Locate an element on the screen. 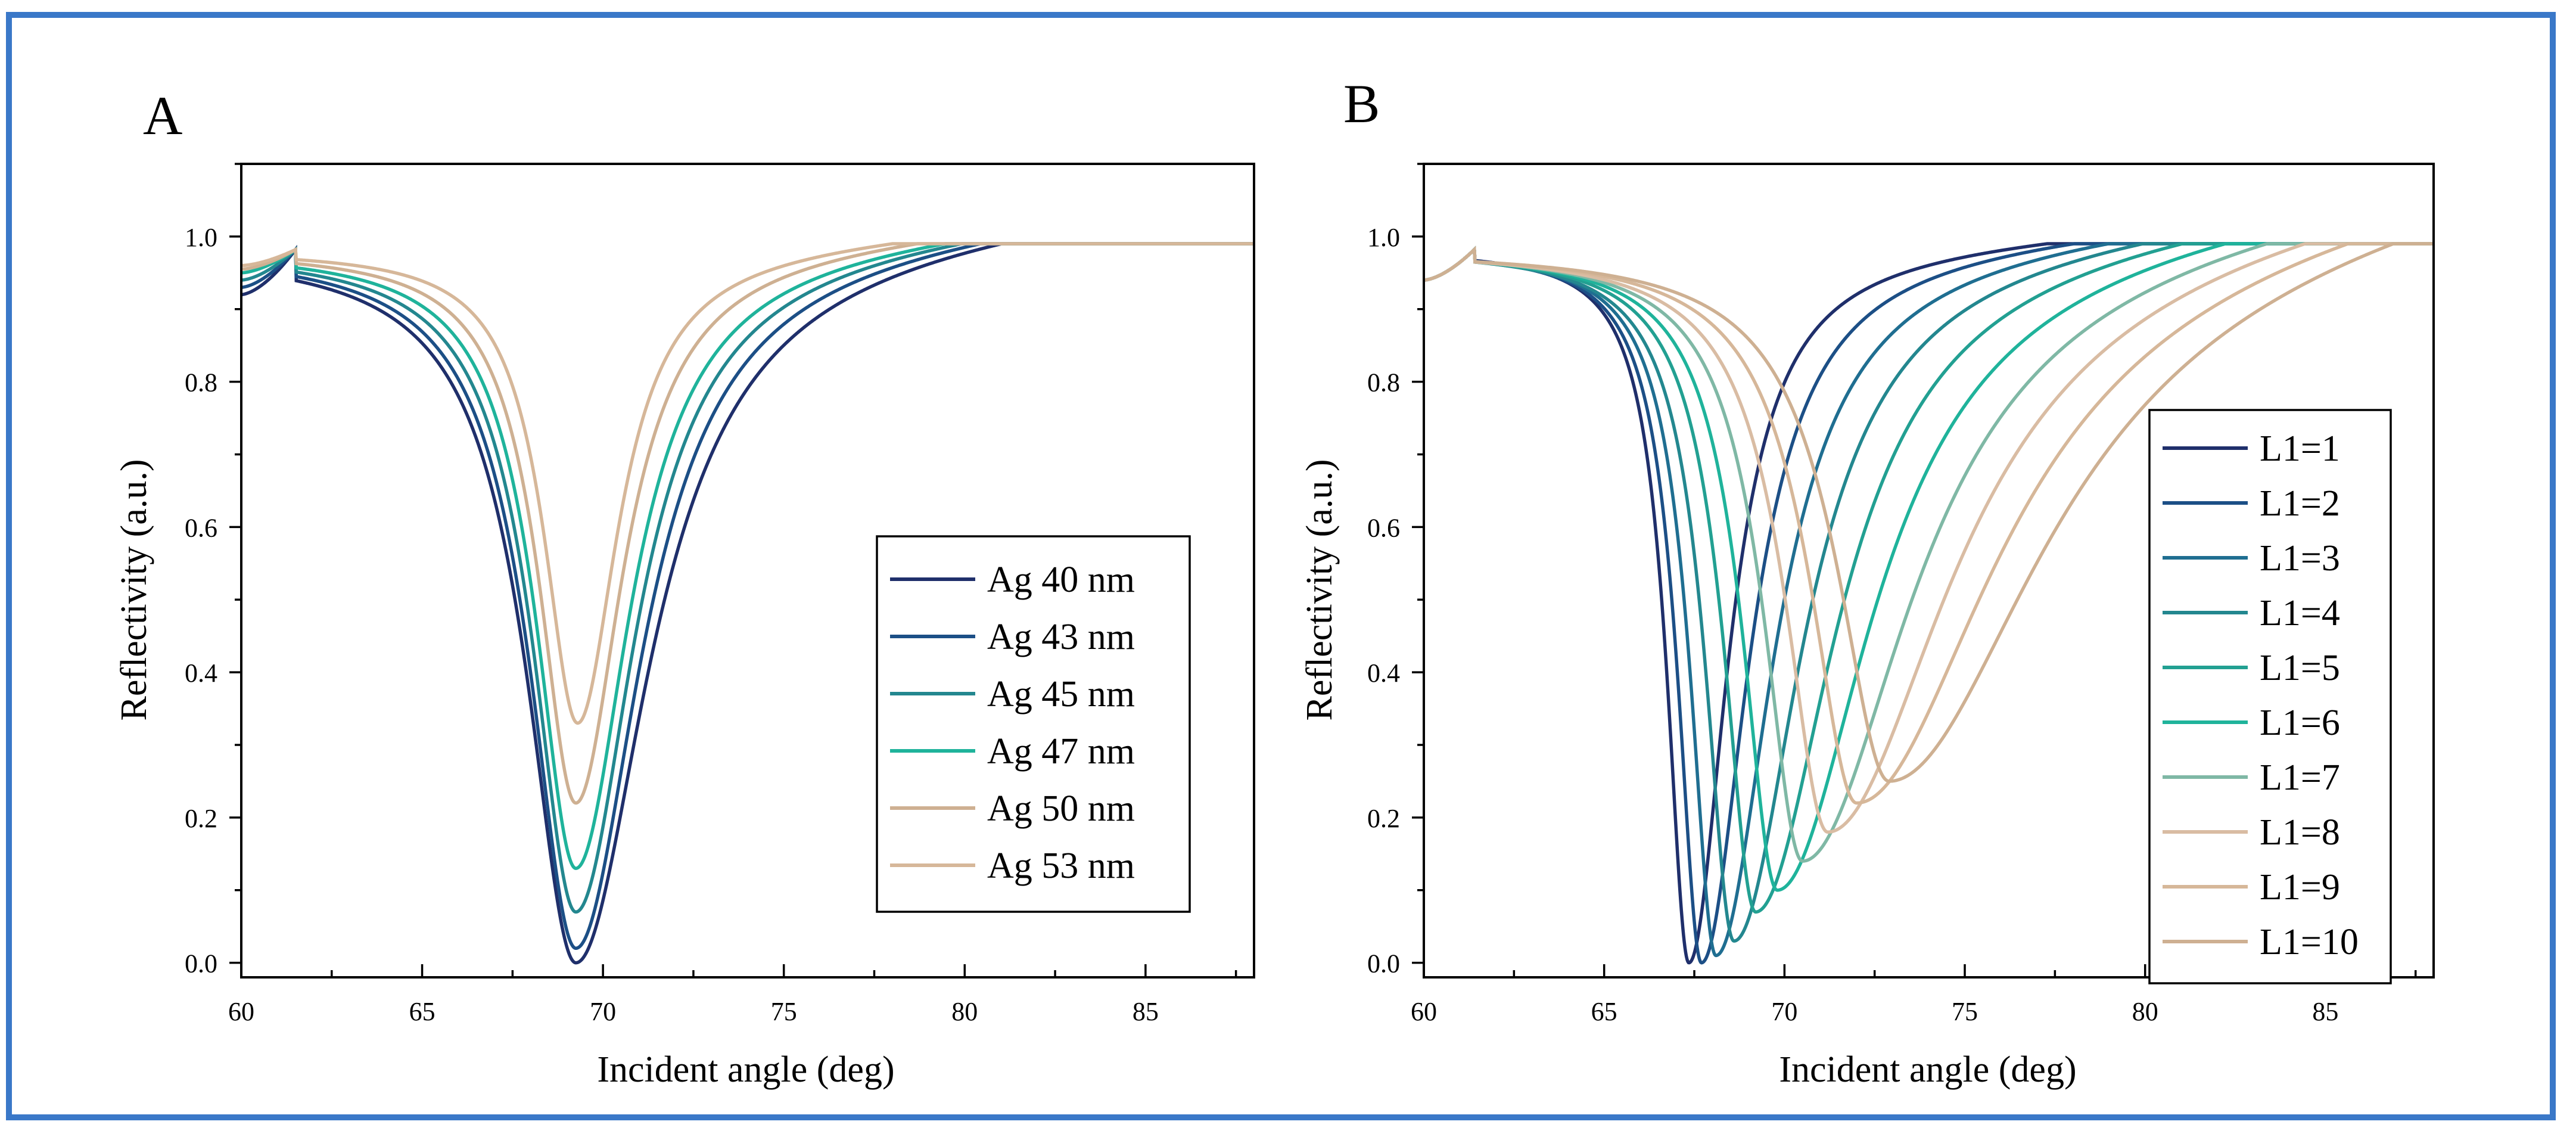 The image size is (2576, 1140). panel-a-x-axis-title: Incident angle (deg) is located at coordinates (745, 1069).